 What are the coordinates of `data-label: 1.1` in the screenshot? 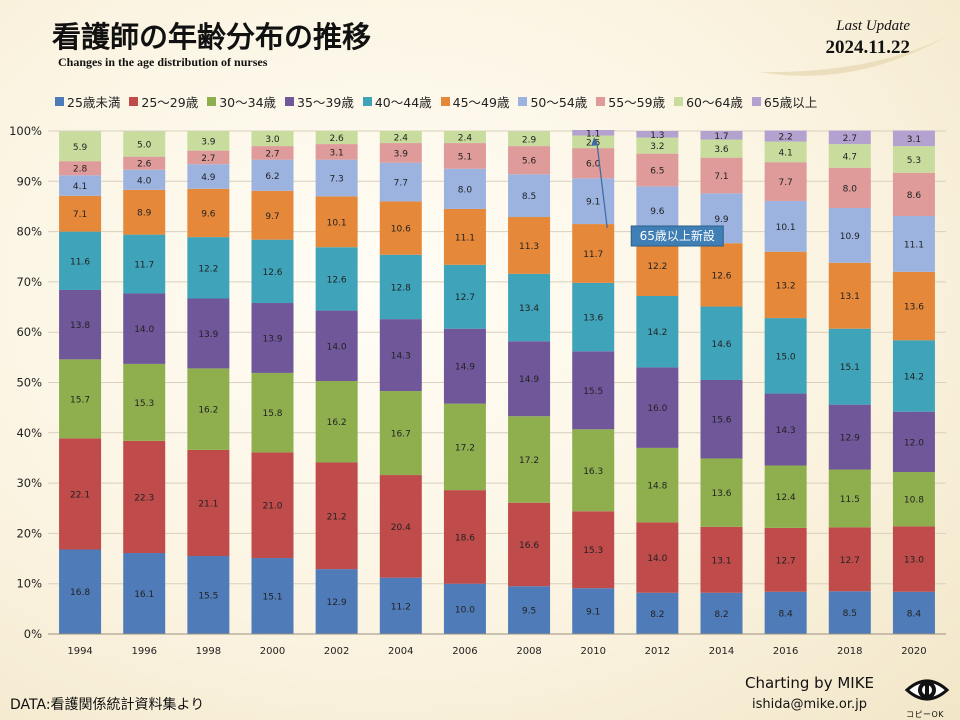 It's located at (593, 134).